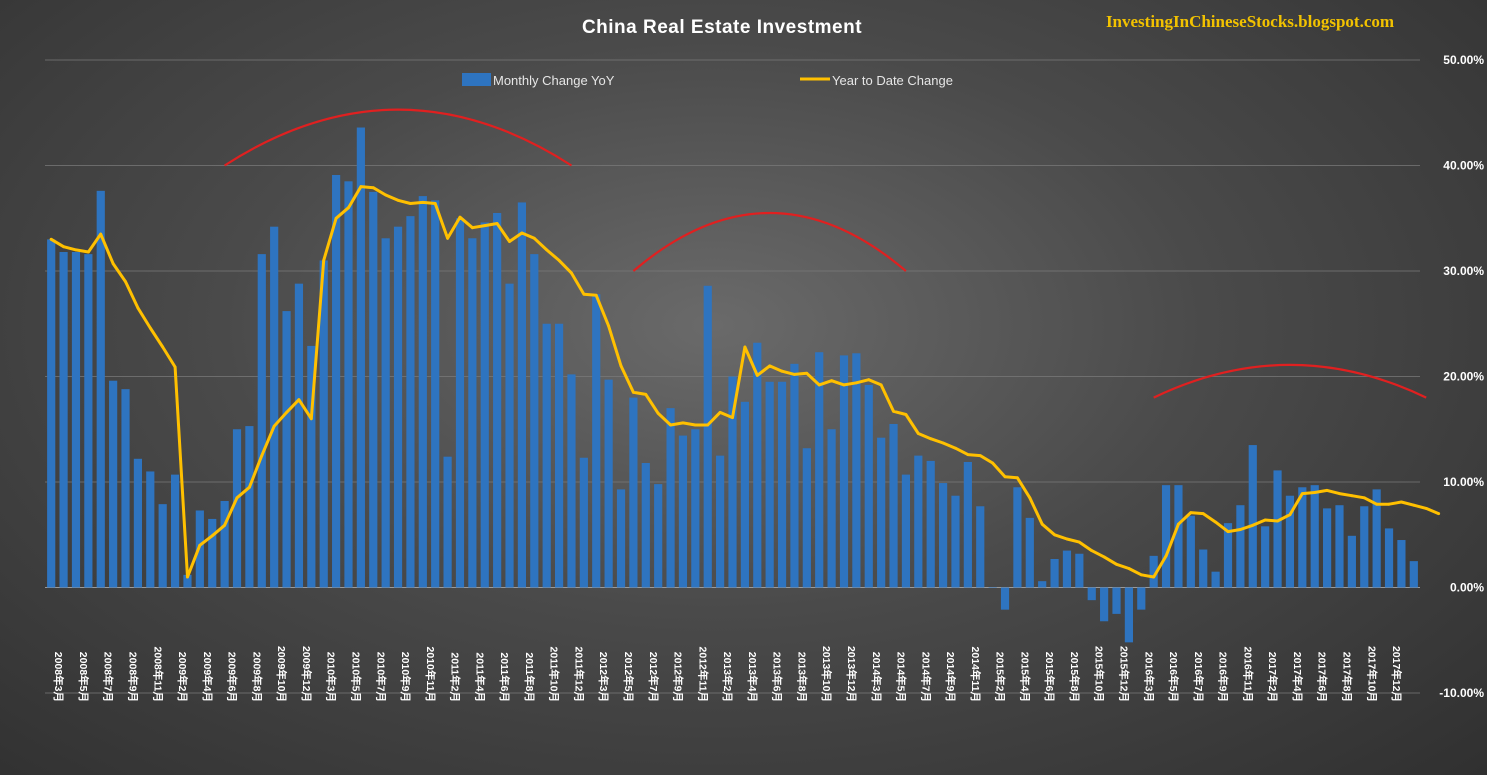 The width and height of the screenshot is (1487, 775). Describe the element at coordinates (1371, 674) in the screenshot. I see `x-tick-label: 2017年10月` at that location.